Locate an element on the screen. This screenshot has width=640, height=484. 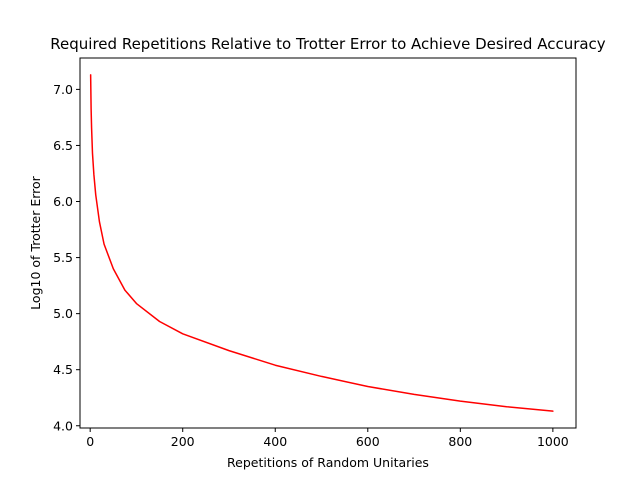
y-tick-label: 5.5 is located at coordinates (63, 257).